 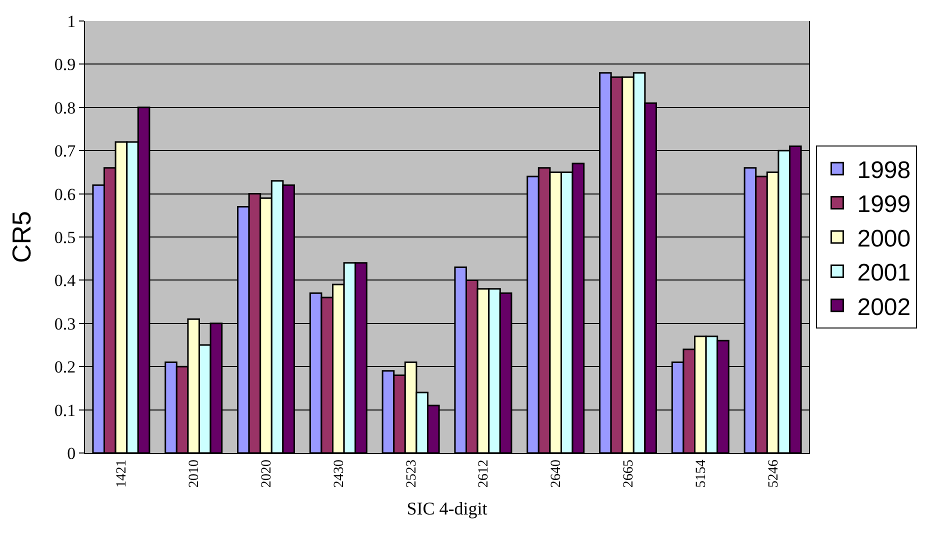 What do you see at coordinates (65, 64) in the screenshot?
I see `y-tick-label: 0.9` at bounding box center [65, 64].